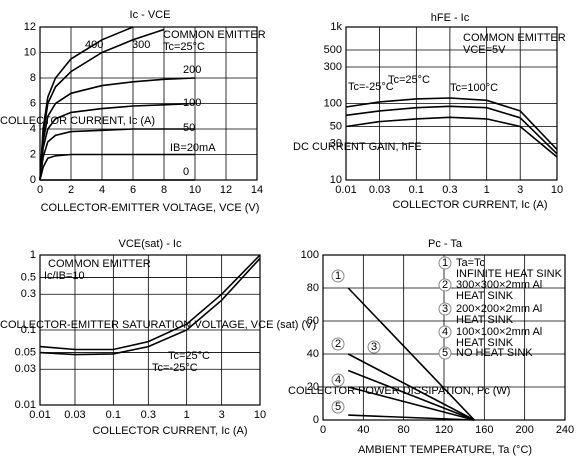  What do you see at coordinates (333, 103) in the screenshot?
I see `y-tick-label: 100` at bounding box center [333, 103].